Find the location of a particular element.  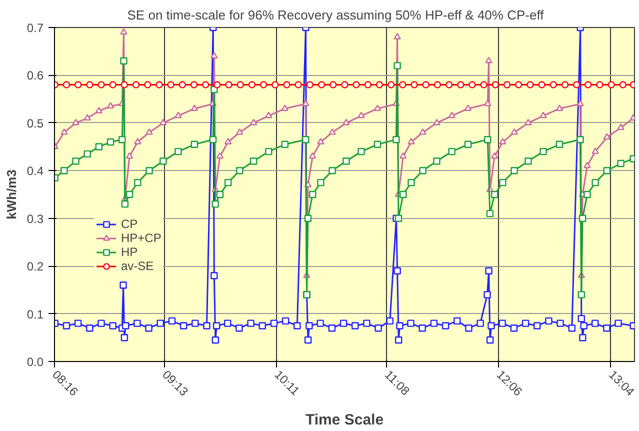

y-tick-label: 0.4 is located at coordinates (35, 171).